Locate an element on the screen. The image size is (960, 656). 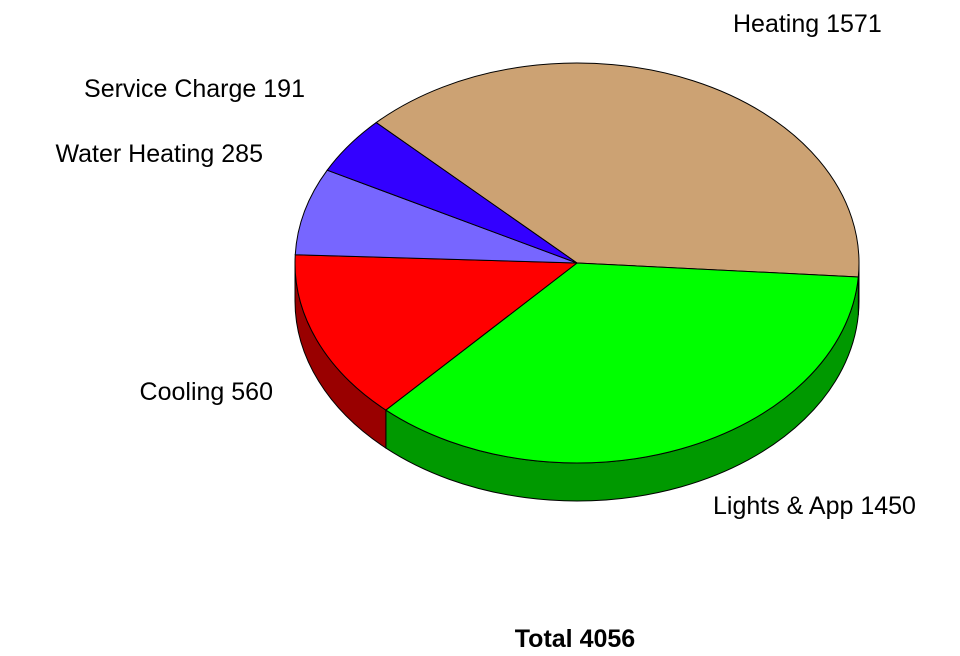
total-value: 4056 is located at coordinates (608, 639).